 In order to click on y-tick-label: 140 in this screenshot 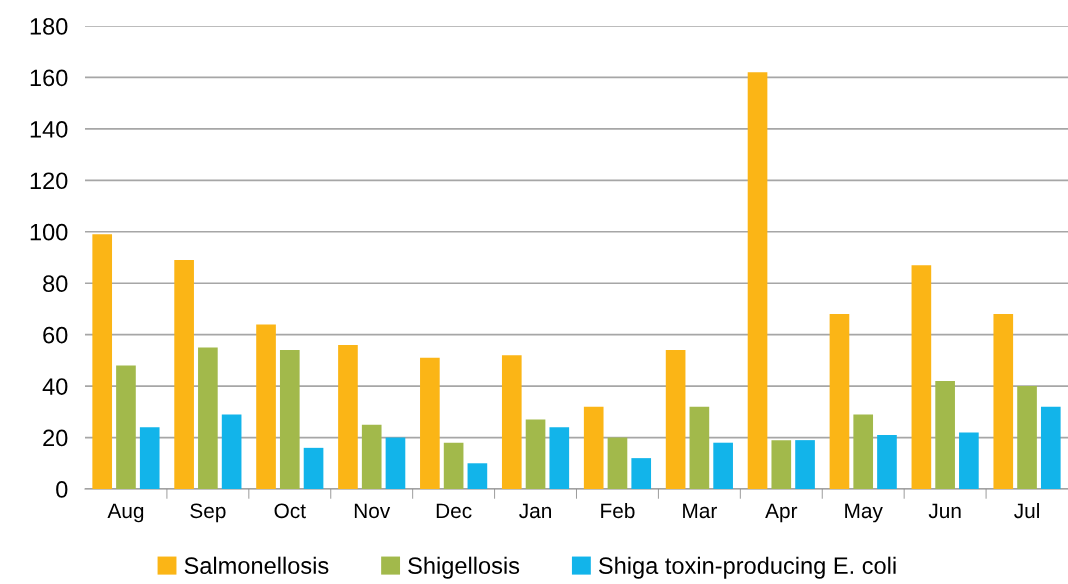, I will do `click(49, 129)`.